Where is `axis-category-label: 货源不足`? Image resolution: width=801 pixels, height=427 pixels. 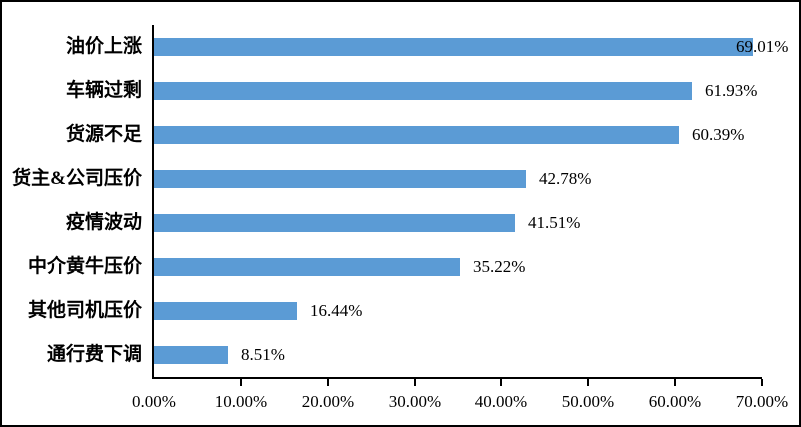
axis-category-label: 货源不足 is located at coordinates (103, 134).